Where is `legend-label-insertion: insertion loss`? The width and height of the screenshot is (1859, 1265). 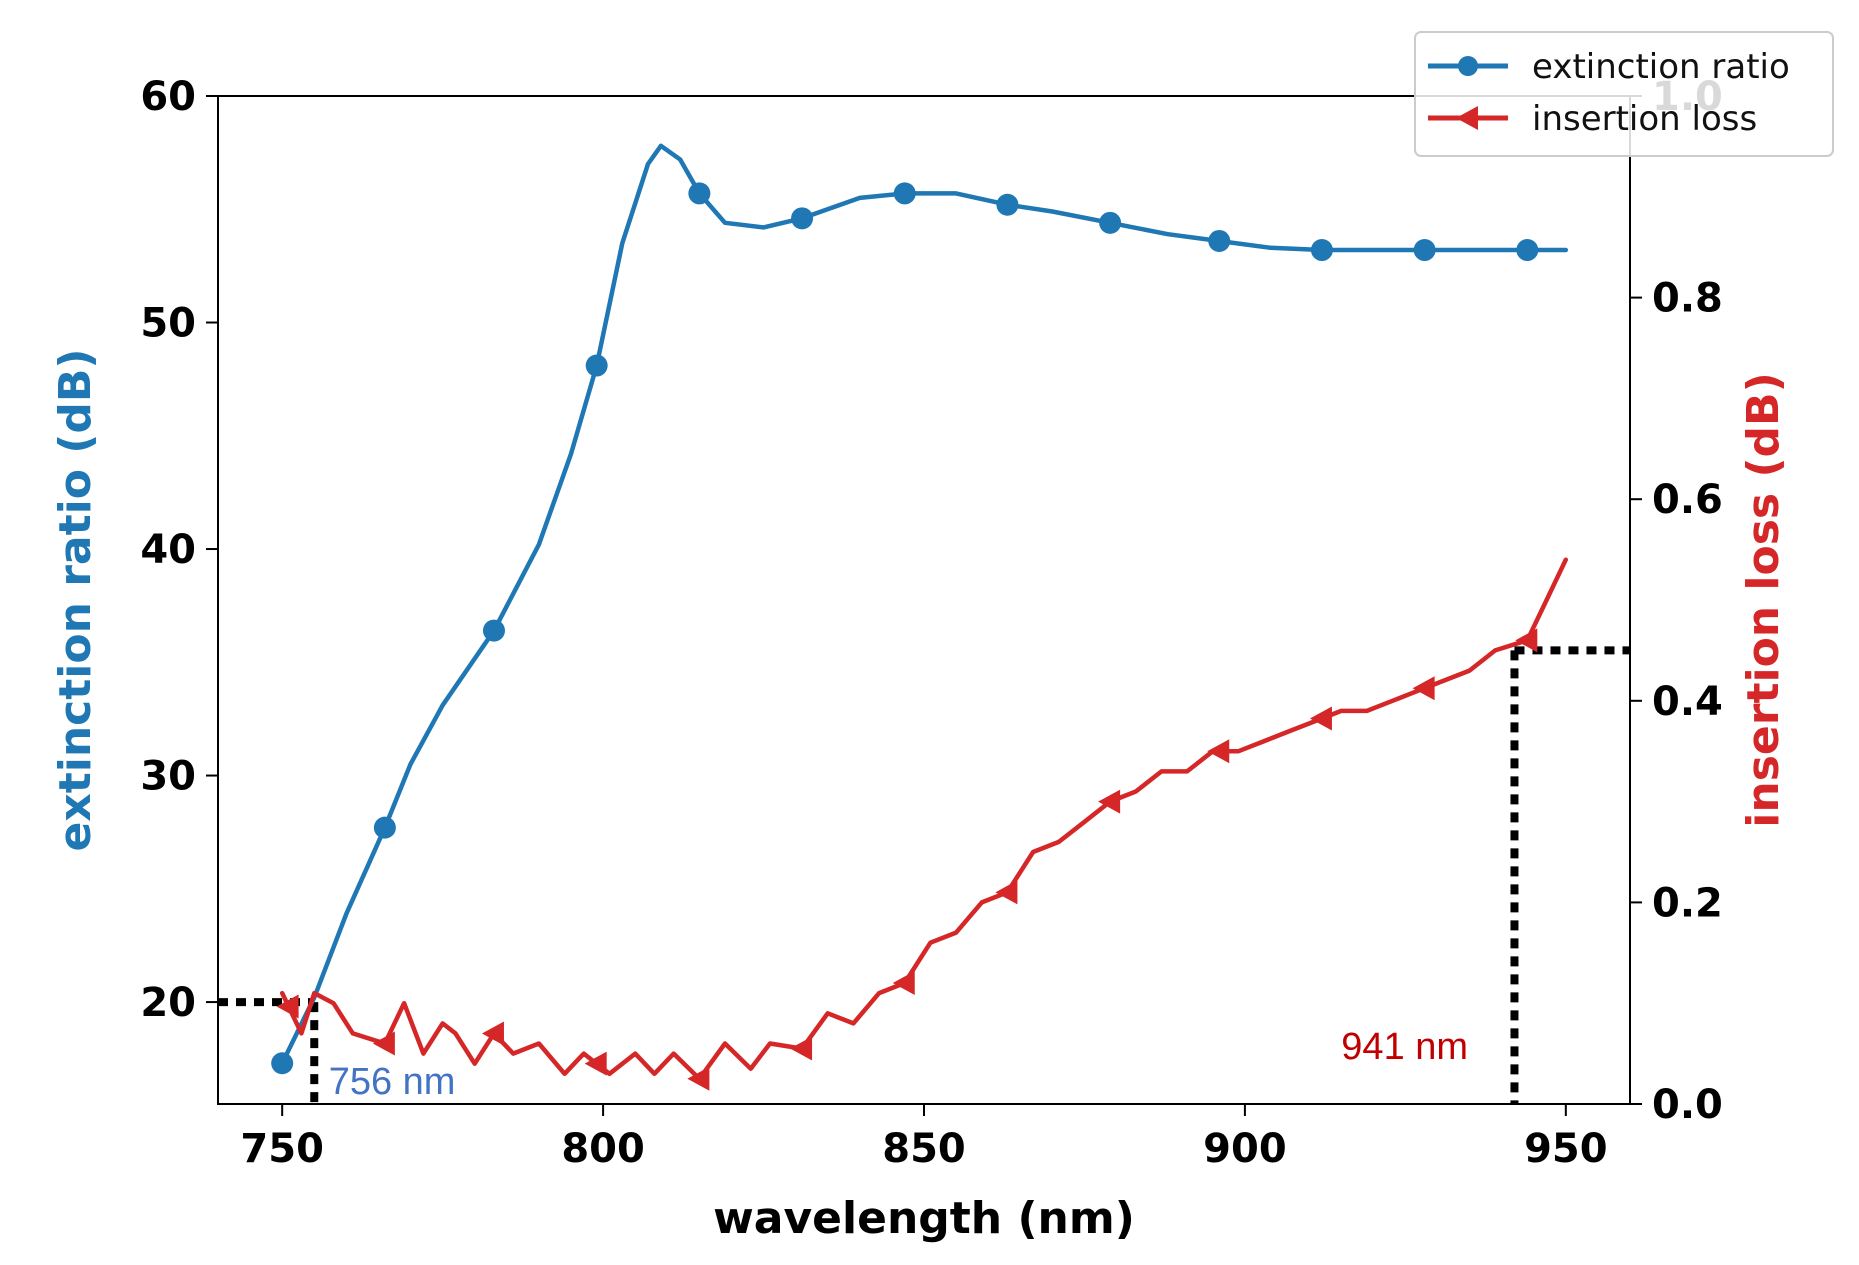
legend-label-insertion: insertion loss is located at coordinates (1644, 119).